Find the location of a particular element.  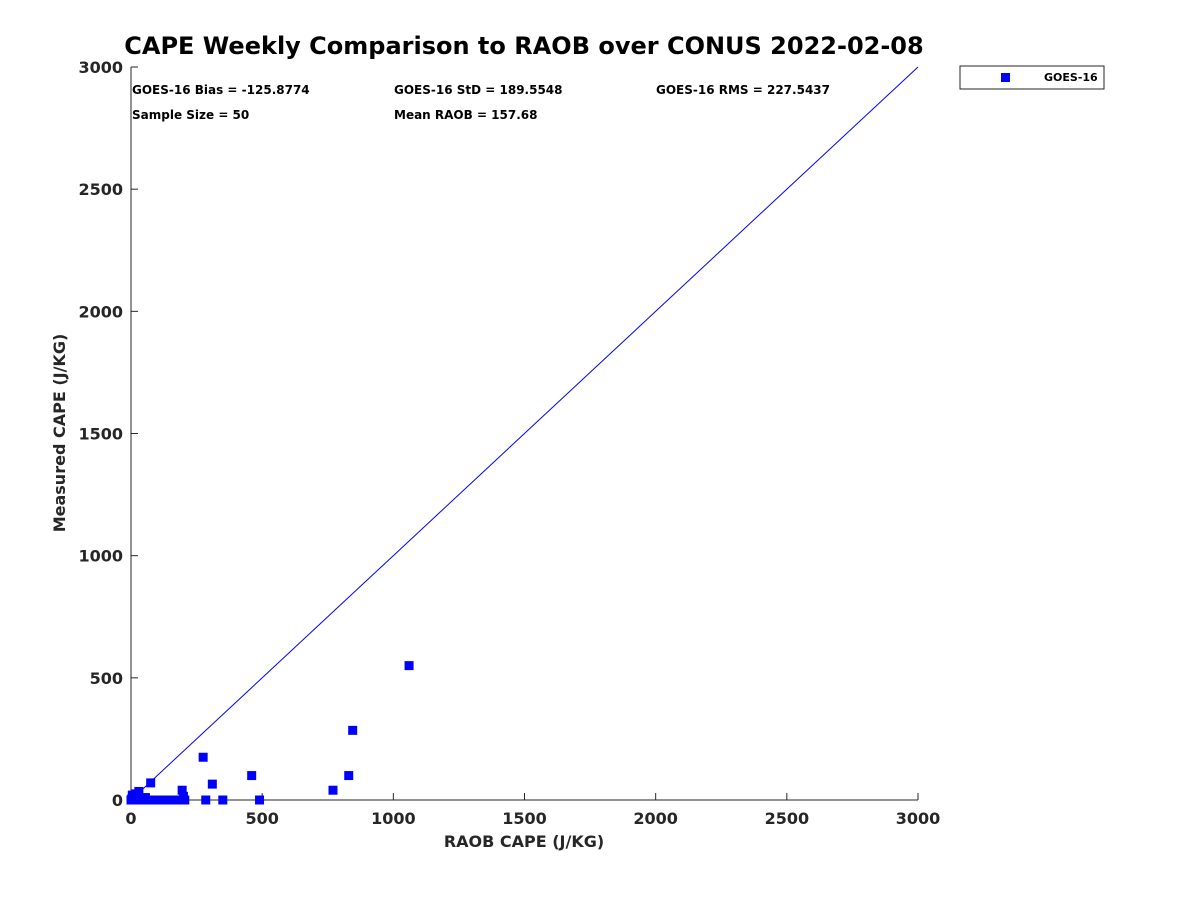

y-tick-label: 1500 is located at coordinates (100, 434).